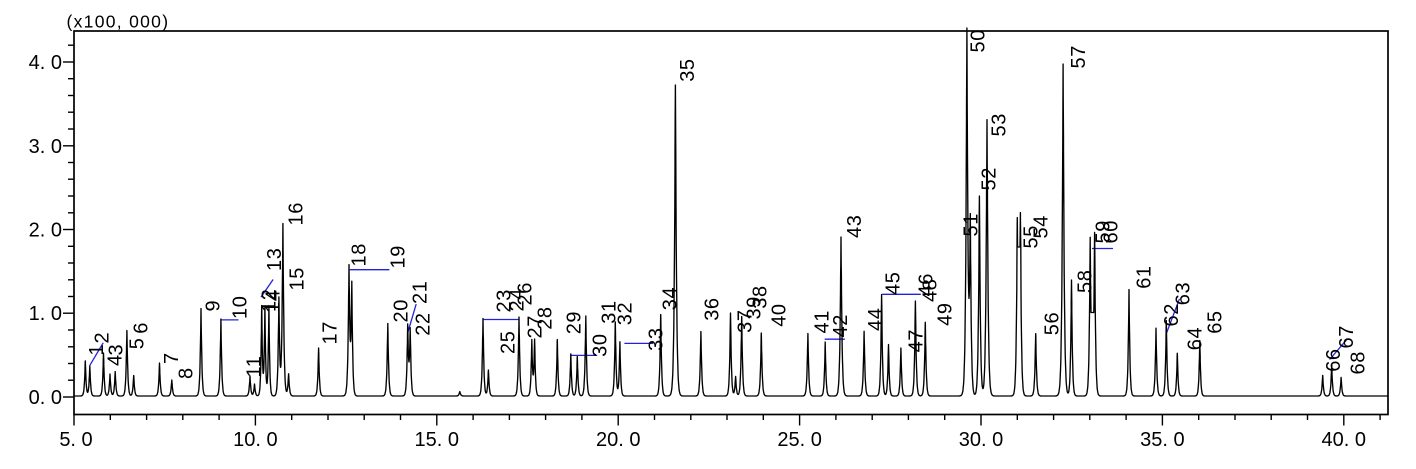 Image resolution: width=1416 pixels, height=469 pixels. I want to click on svg-text: 30. 0, so click(981, 440).